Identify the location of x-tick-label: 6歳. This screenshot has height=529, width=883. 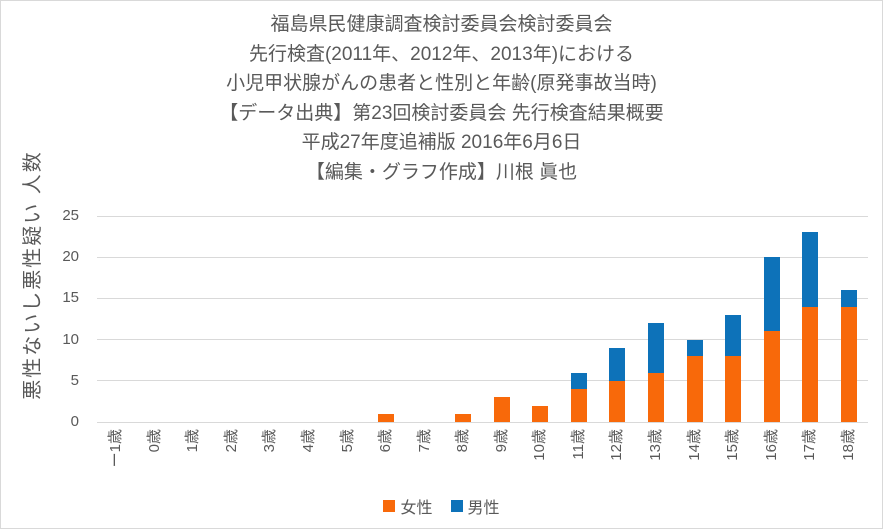
(386, 441).